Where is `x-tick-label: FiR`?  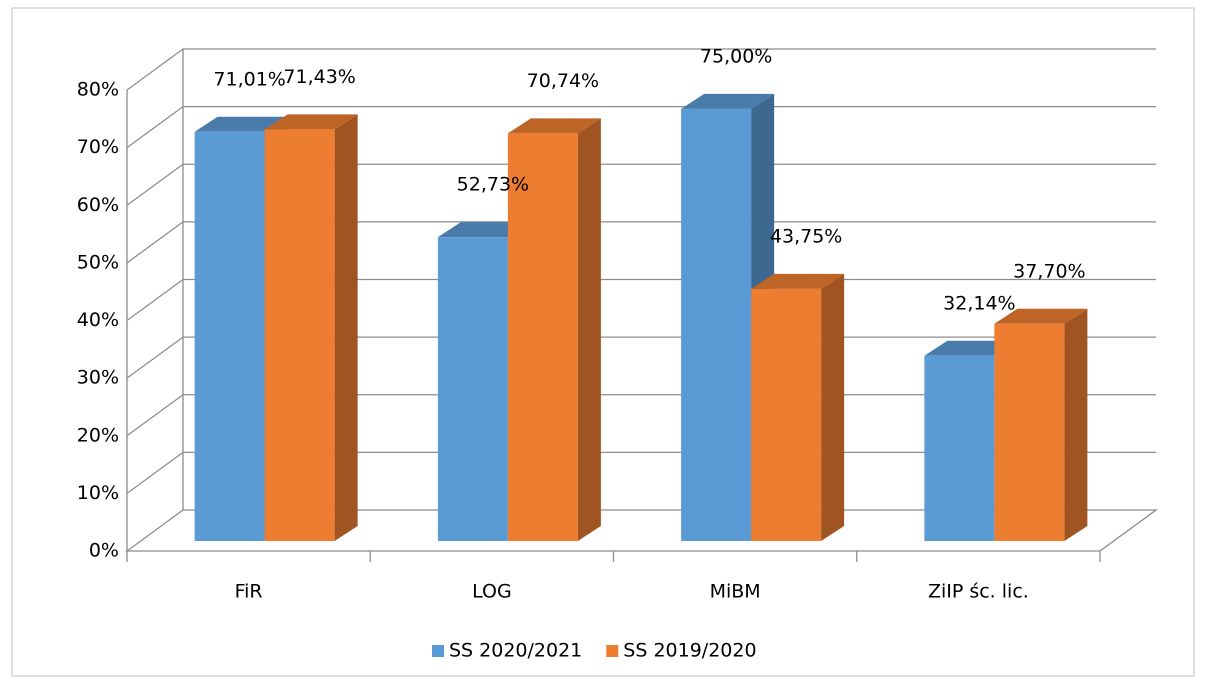 x-tick-label: FiR is located at coordinates (249, 592).